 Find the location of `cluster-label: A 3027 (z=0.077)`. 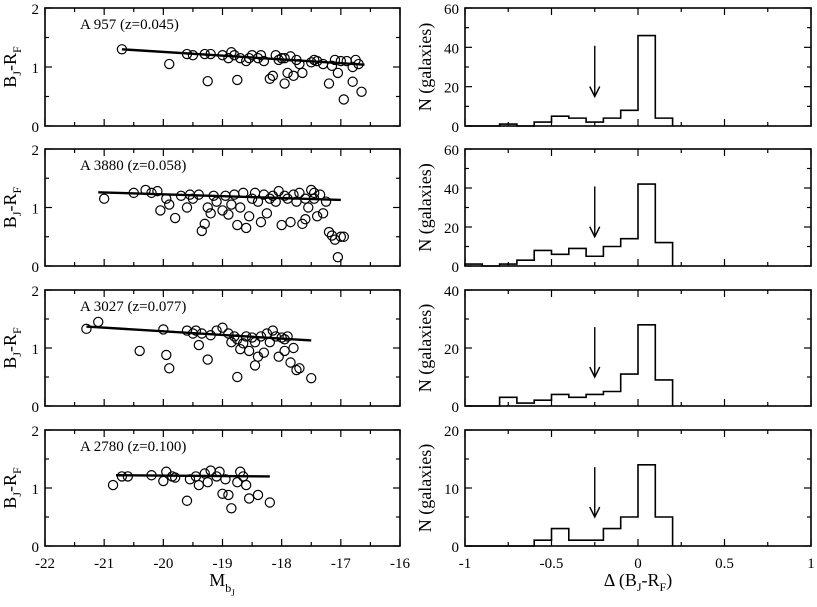

cluster-label: A 3027 (z=0.077) is located at coordinates (133, 307).